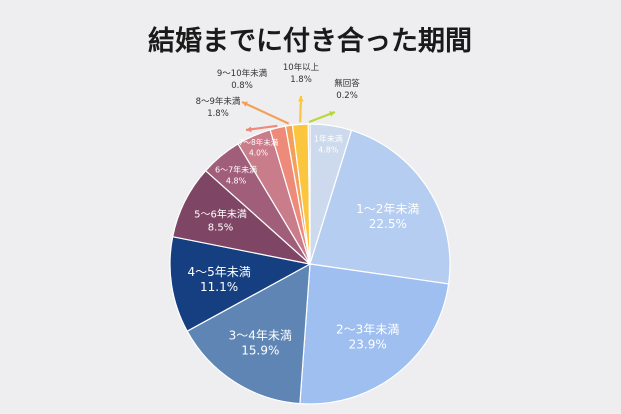 The width and height of the screenshot is (621, 414). Describe the element at coordinates (367, 330) in the screenshot. I see `slice-category-label: 2〜3年未満` at that location.